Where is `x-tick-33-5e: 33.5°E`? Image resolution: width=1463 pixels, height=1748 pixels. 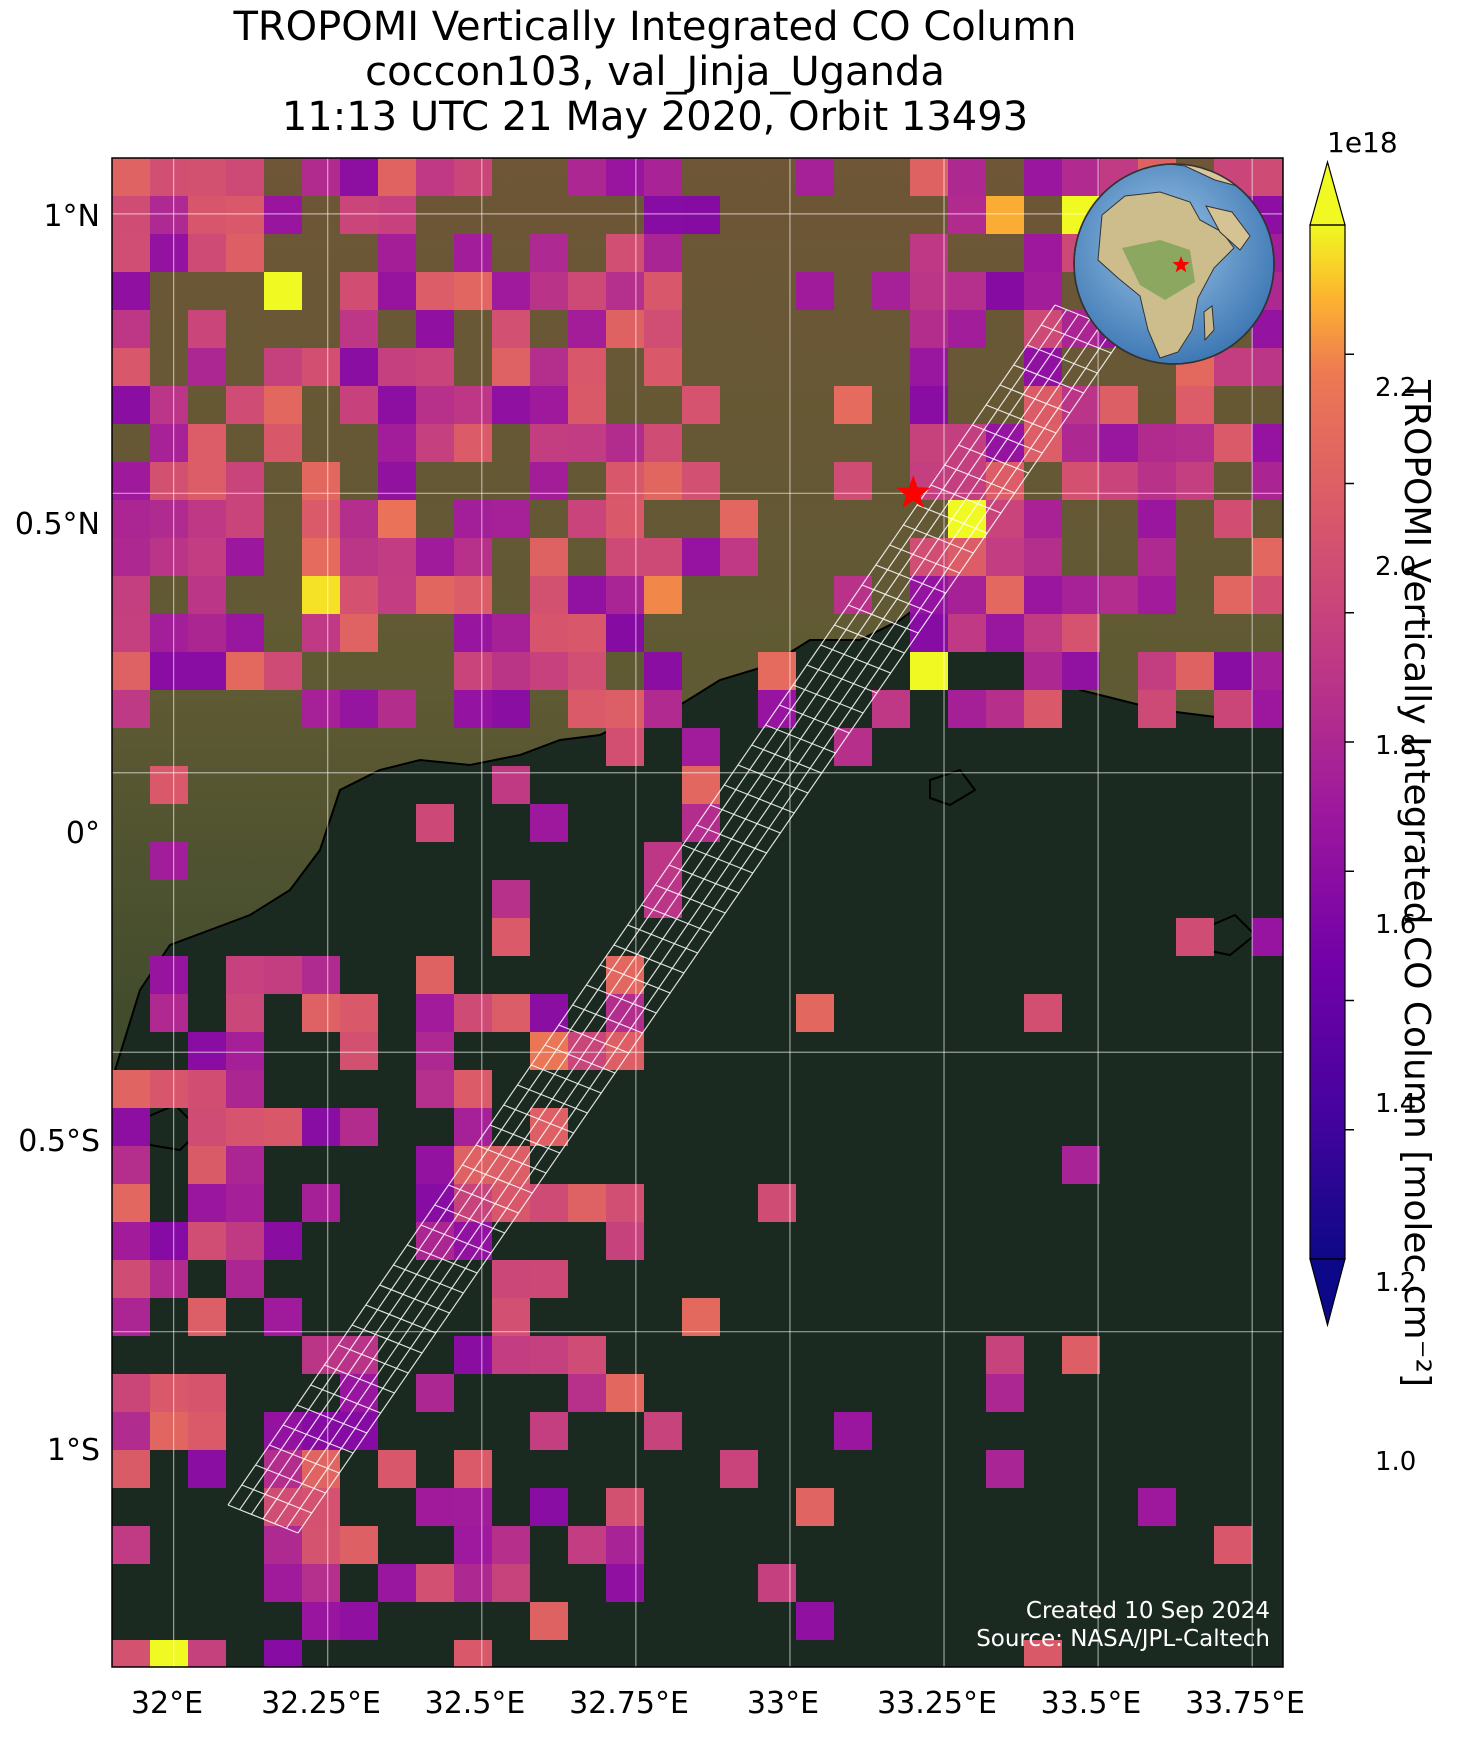
x-tick-33-5e: 33.5°E is located at coordinates (1091, 1703).